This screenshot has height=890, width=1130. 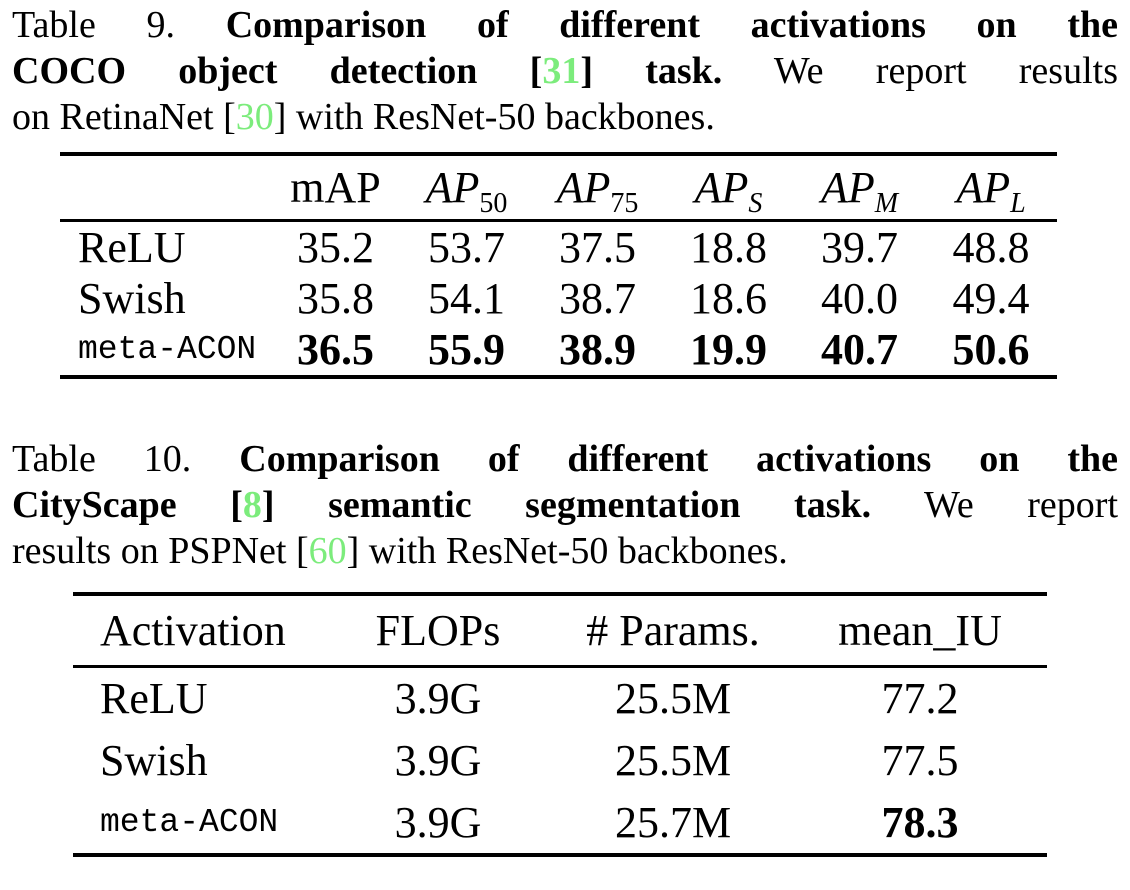 What do you see at coordinates (466, 349) in the screenshot?
I see `cell-value: 55.9` at bounding box center [466, 349].